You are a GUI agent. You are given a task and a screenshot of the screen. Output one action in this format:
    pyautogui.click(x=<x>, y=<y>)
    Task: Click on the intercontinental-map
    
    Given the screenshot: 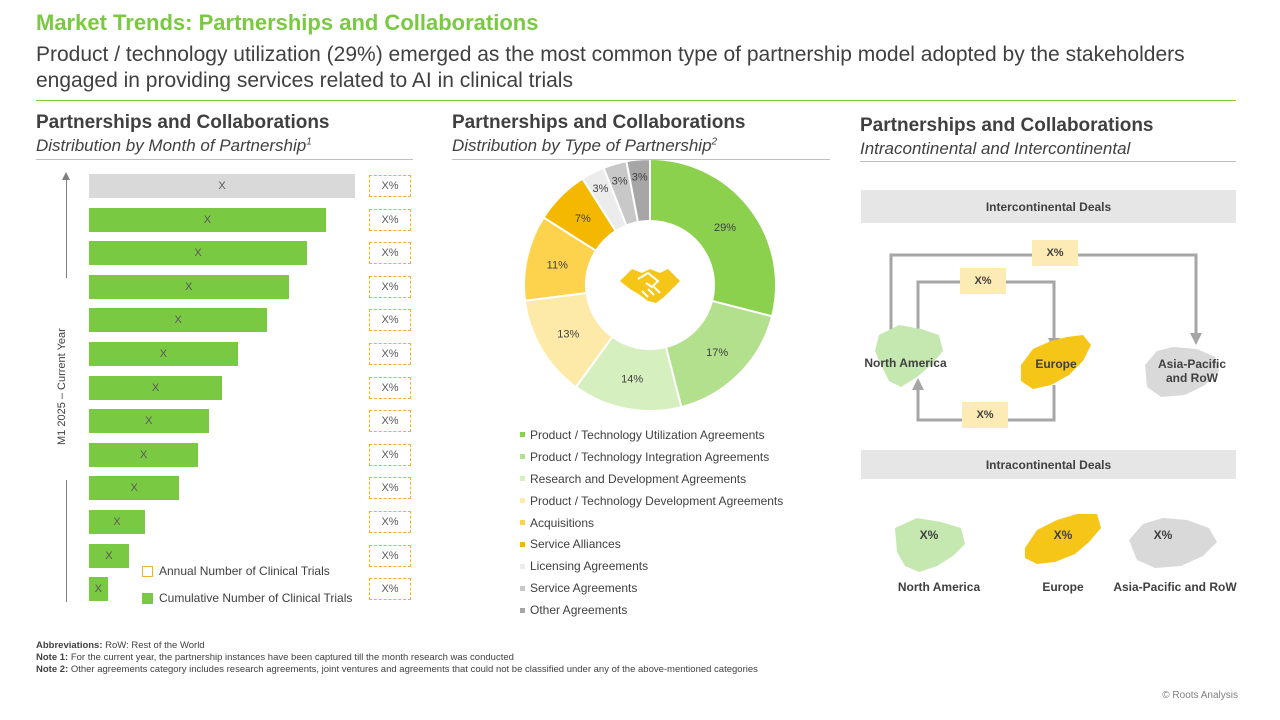 What is the action you would take?
    pyautogui.click(x=1047, y=337)
    